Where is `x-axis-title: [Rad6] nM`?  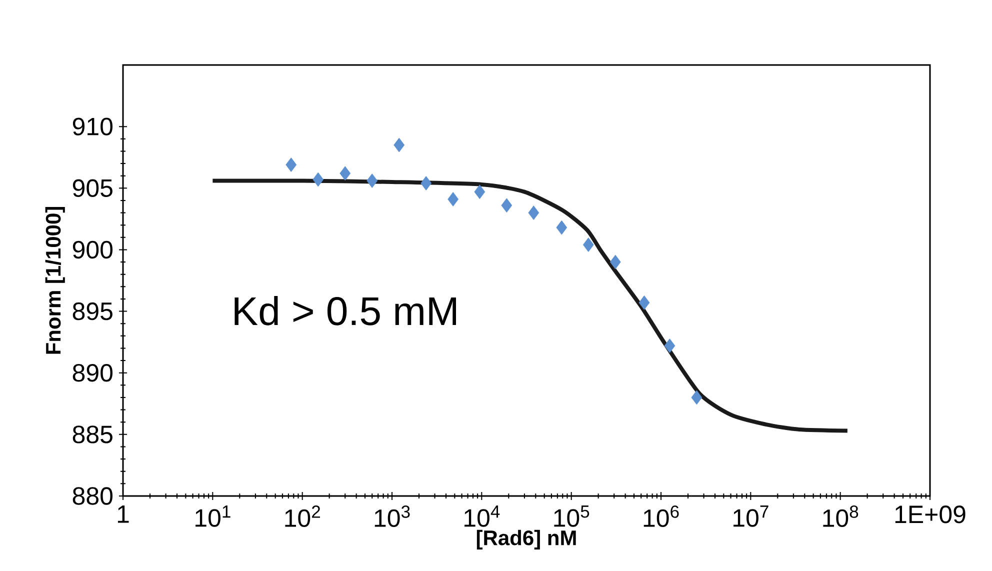
x-axis-title: [Rad6] nM is located at coordinates (526, 540).